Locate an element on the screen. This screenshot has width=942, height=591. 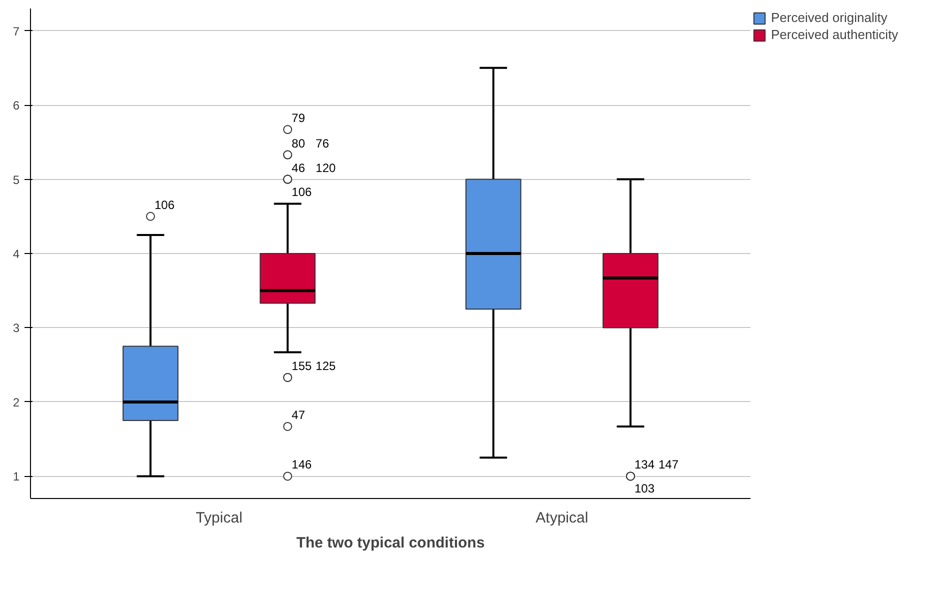
x-tick-label: Typical is located at coordinates (219, 518).